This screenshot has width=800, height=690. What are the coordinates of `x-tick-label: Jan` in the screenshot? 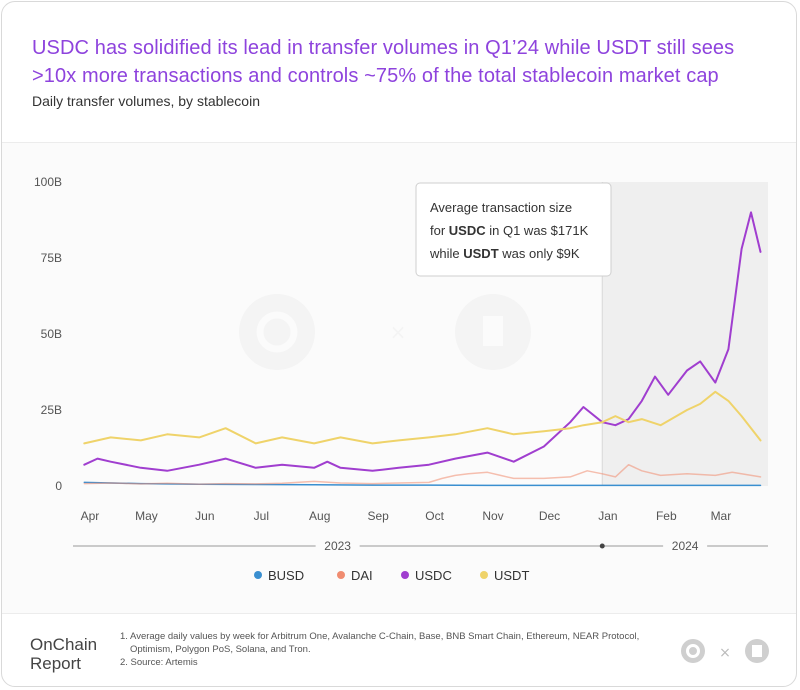 It's located at (607, 516).